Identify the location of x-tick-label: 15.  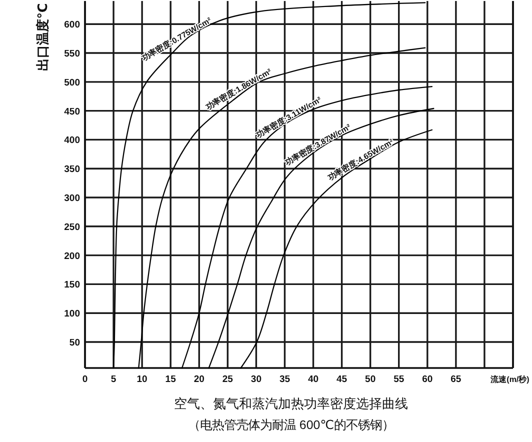
(171, 379).